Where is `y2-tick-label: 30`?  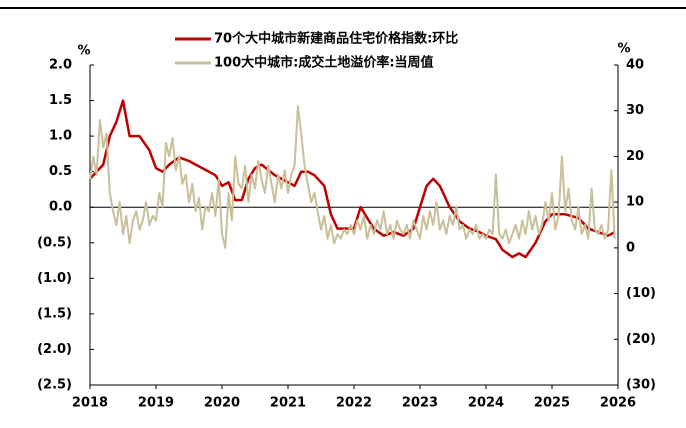 y2-tick-label: 30 is located at coordinates (635, 110).